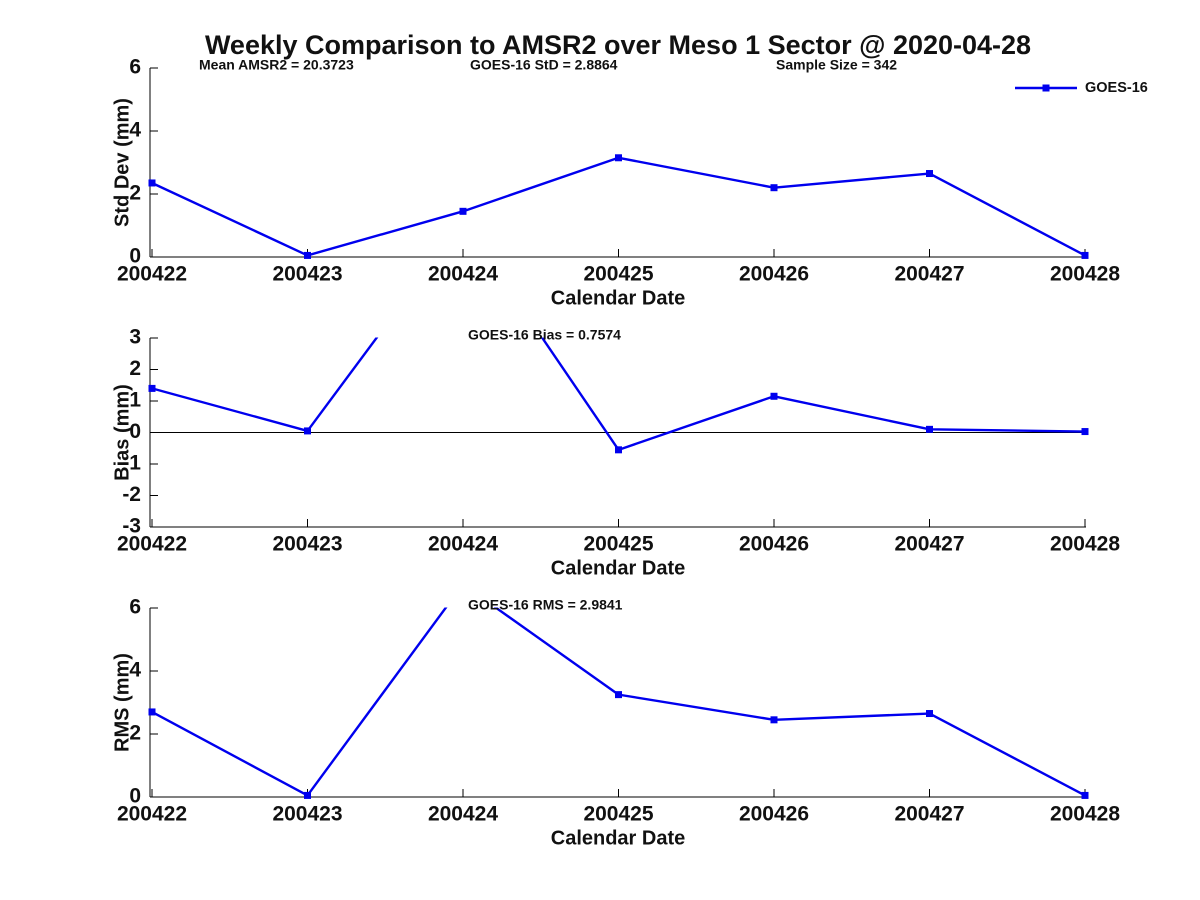  I want to click on annotation-text: Sample Size = 342, so click(836, 65).